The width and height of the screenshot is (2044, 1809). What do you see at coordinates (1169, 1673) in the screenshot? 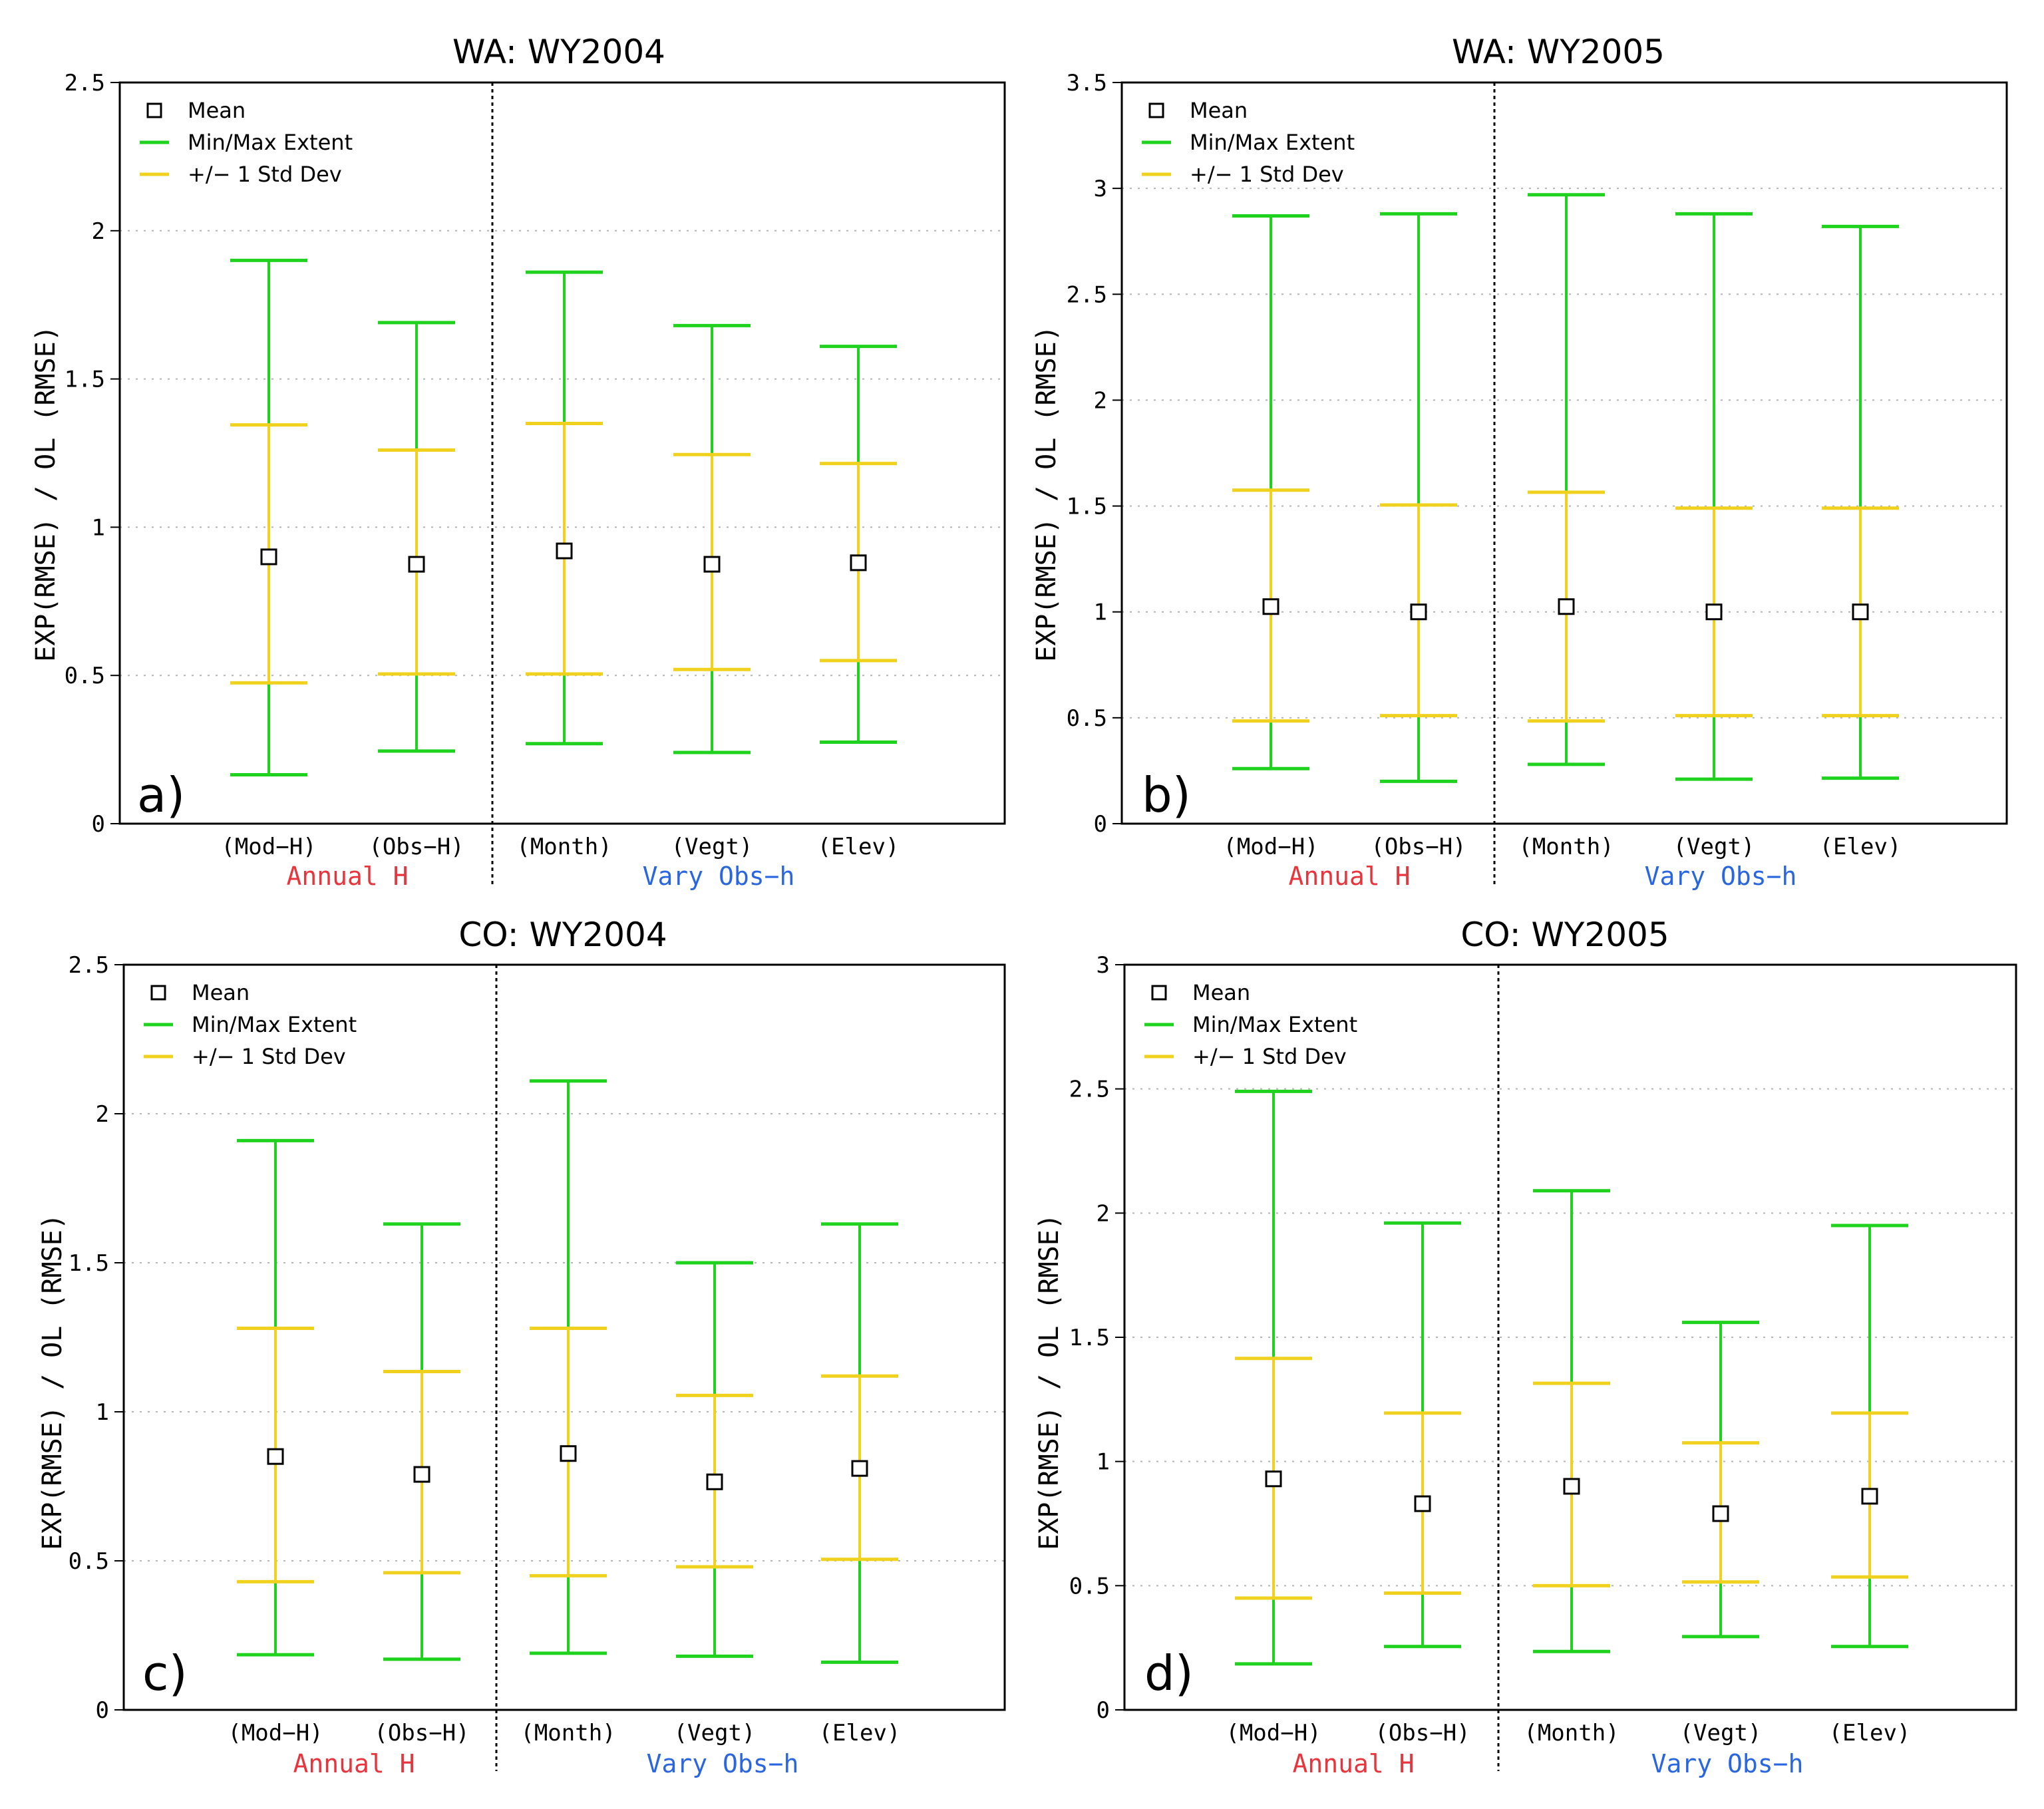
I see `panel-letter: d)` at bounding box center [1169, 1673].